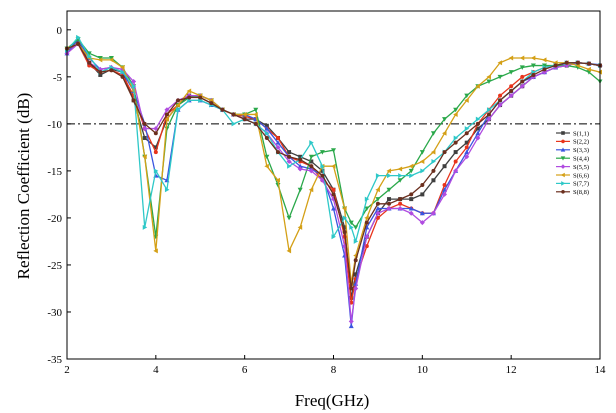 This screenshot has width=616, height=413. Describe the element at coordinates (581, 175) in the screenshot. I see `legend-label: S(6,6)` at that location.